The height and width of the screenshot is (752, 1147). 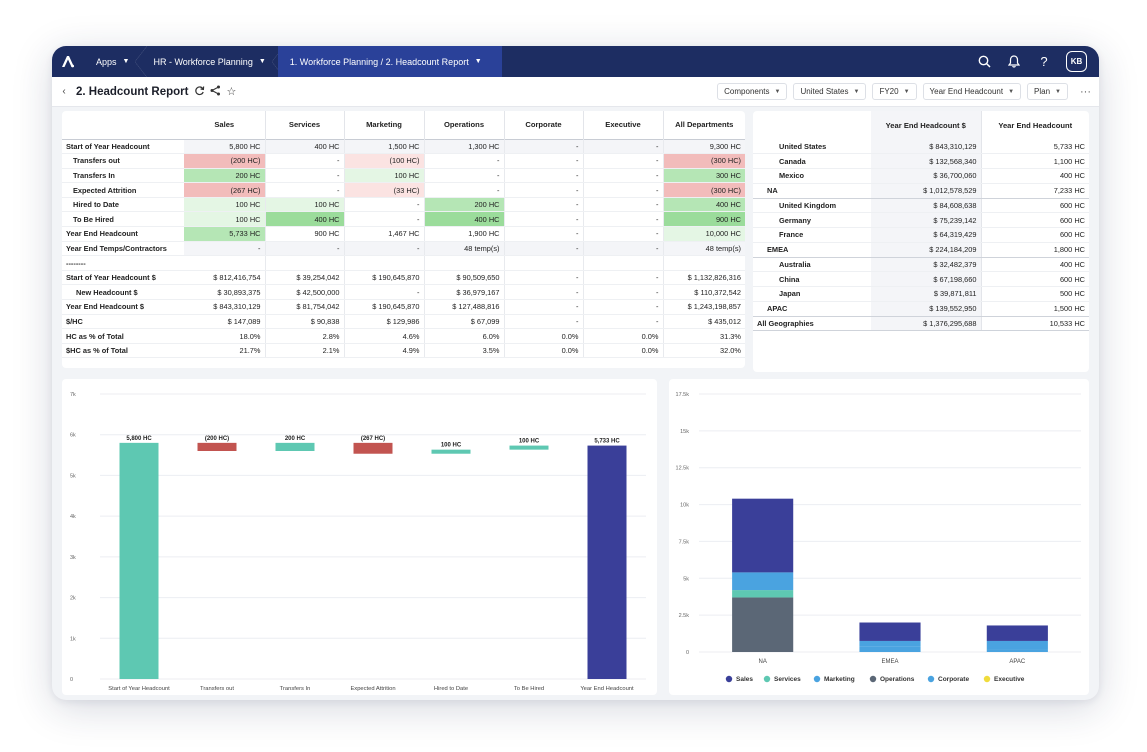 What do you see at coordinates (704, 125) in the screenshot?
I see `column-header: All Departments` at bounding box center [704, 125].